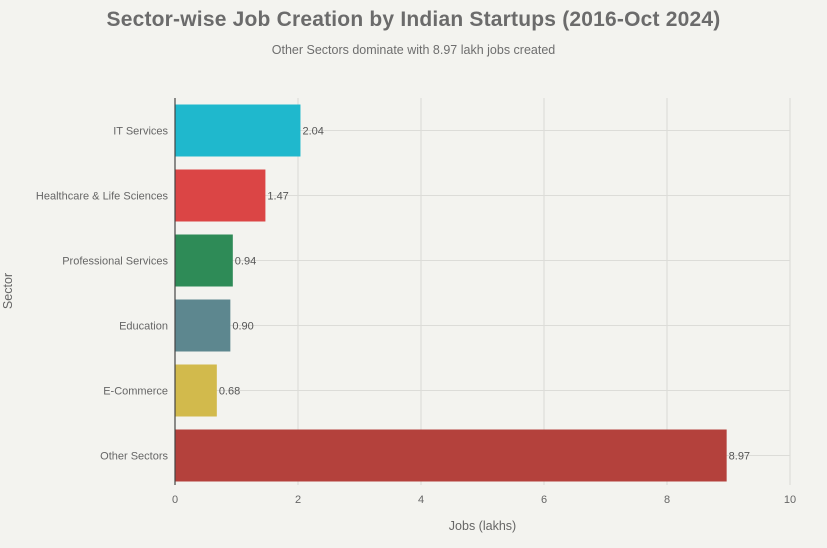  What do you see at coordinates (544, 500) in the screenshot?
I see `x-tick-label: 6` at bounding box center [544, 500].